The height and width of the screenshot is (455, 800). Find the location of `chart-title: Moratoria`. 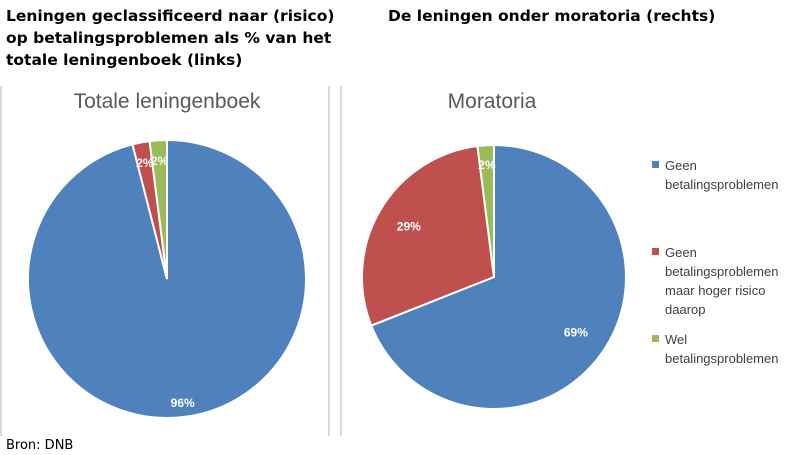

chart-title: Moratoria is located at coordinates (492, 101).